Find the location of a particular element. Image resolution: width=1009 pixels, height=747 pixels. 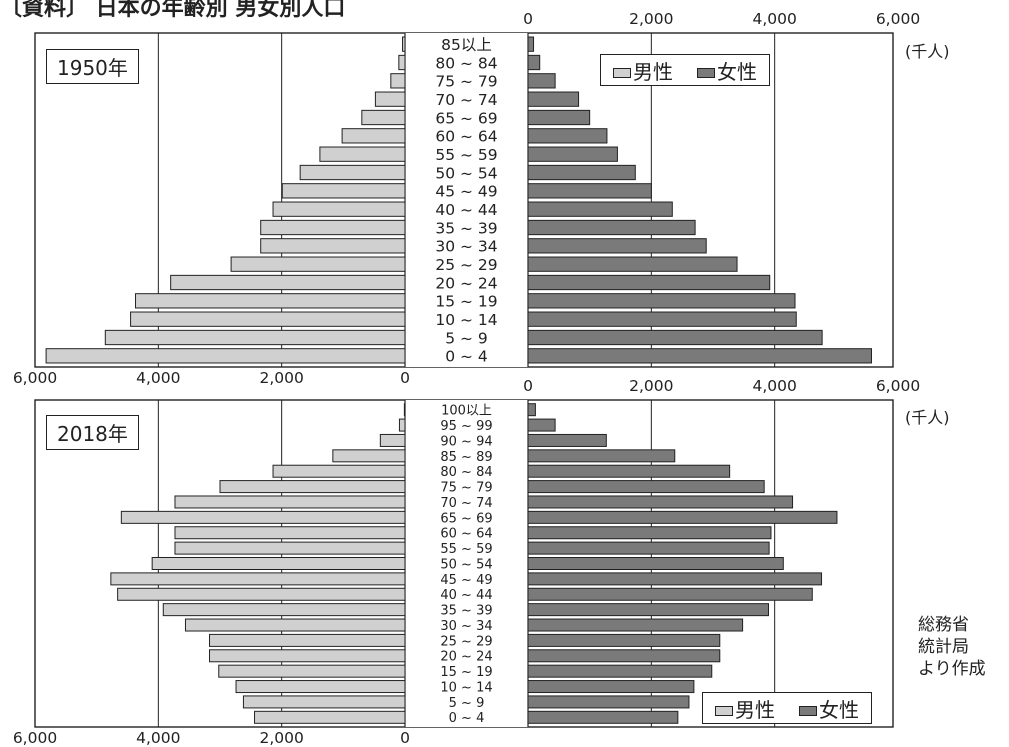

y2018-age-label: 80 ~ 84 is located at coordinates (466, 472).